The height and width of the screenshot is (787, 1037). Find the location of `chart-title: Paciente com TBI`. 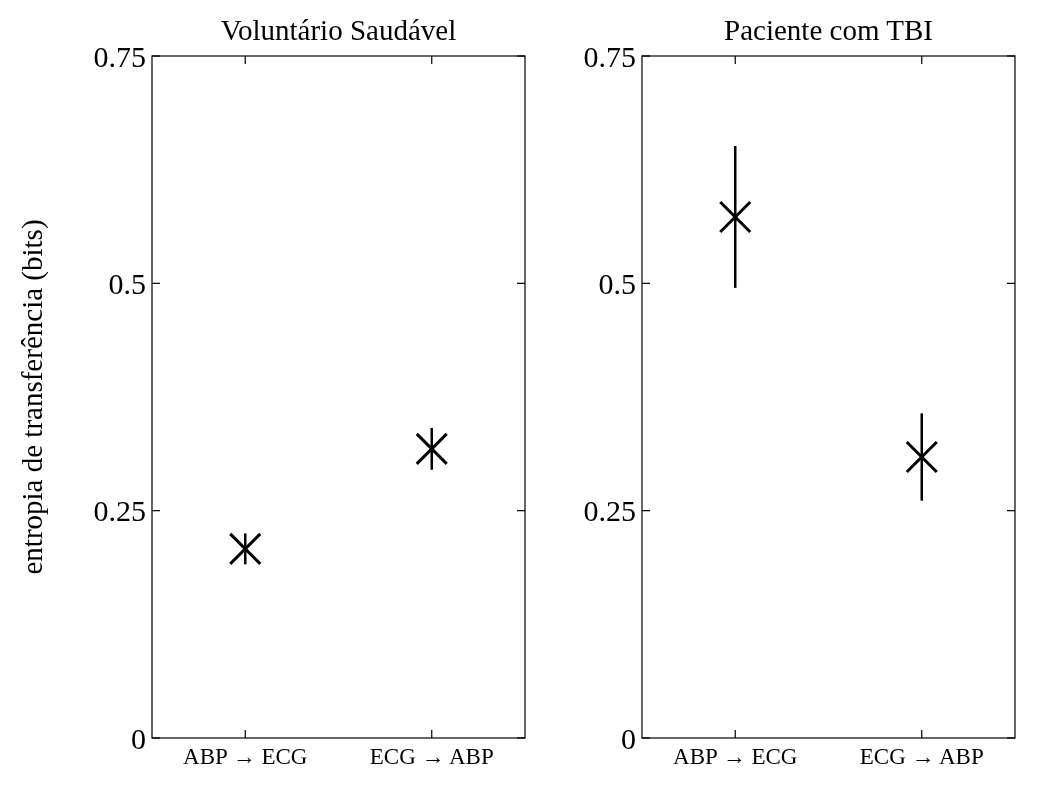

chart-title: Paciente com TBI is located at coordinates (828, 30).